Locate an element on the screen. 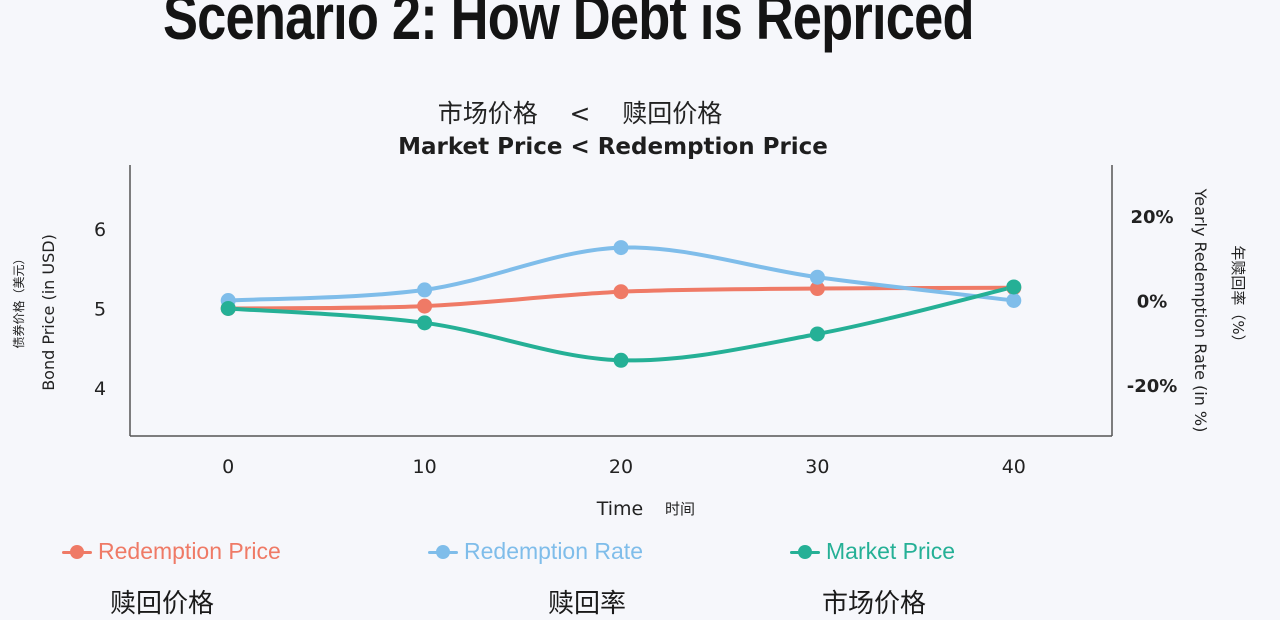  chart-data-points is located at coordinates (621, 304).